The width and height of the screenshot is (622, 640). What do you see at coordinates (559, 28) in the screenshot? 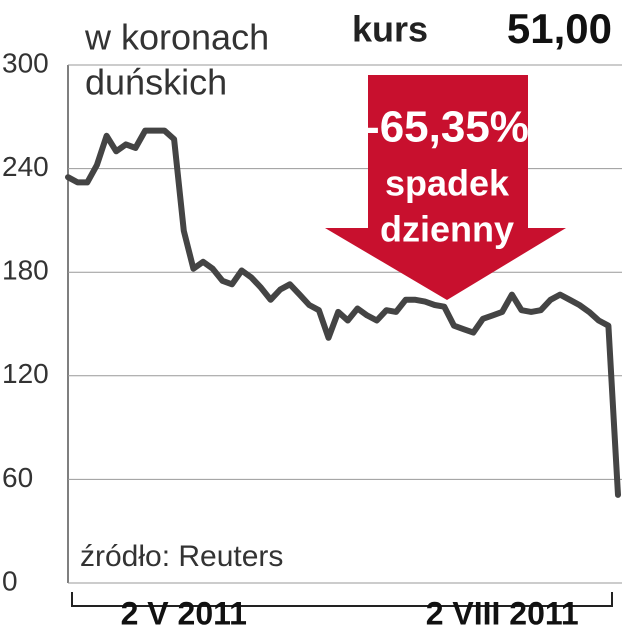
I see `price-value: 51,00` at bounding box center [559, 28].